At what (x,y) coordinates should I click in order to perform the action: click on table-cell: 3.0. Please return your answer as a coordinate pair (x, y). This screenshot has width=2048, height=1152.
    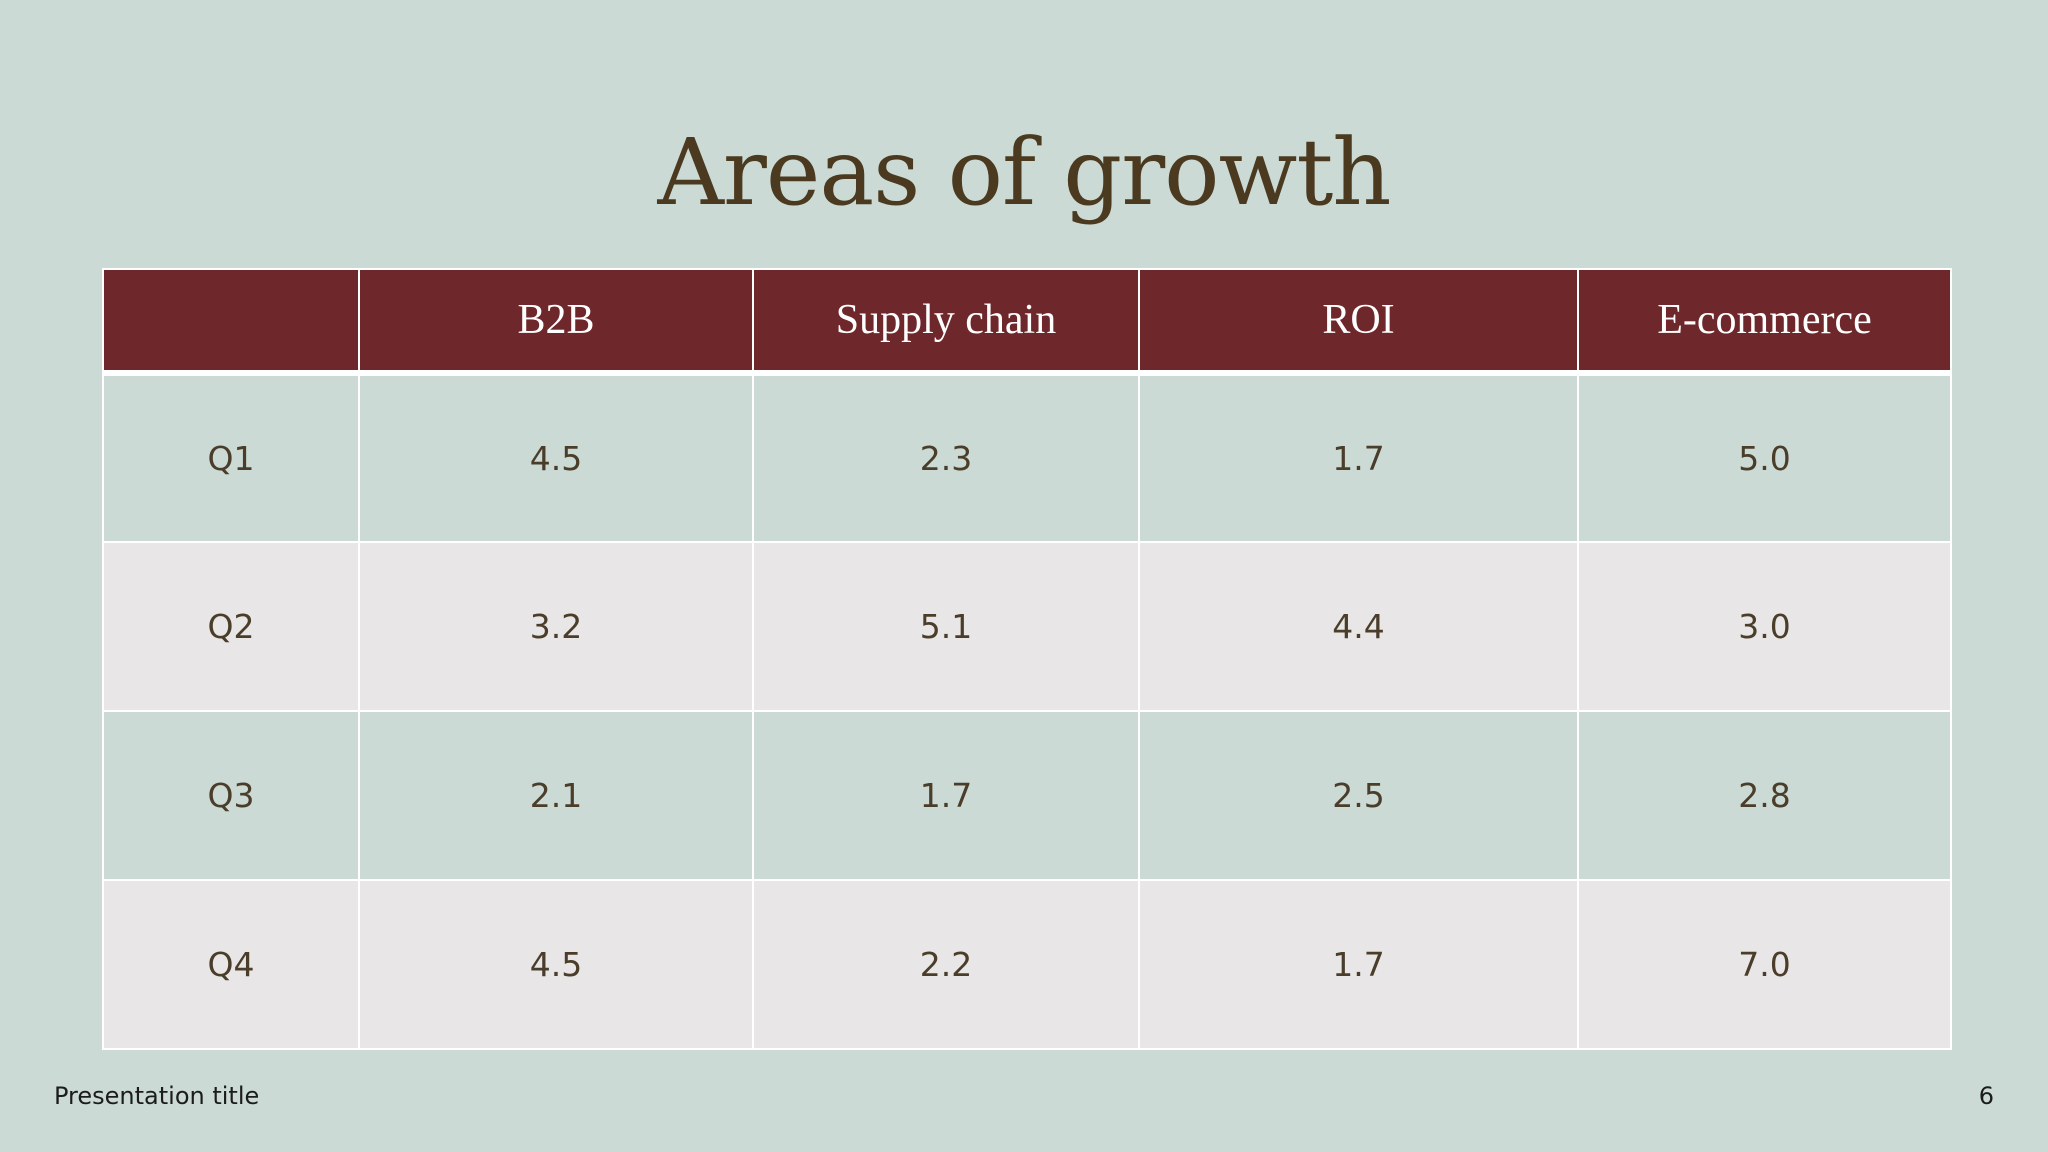
    Looking at the image, I should click on (1764, 626).